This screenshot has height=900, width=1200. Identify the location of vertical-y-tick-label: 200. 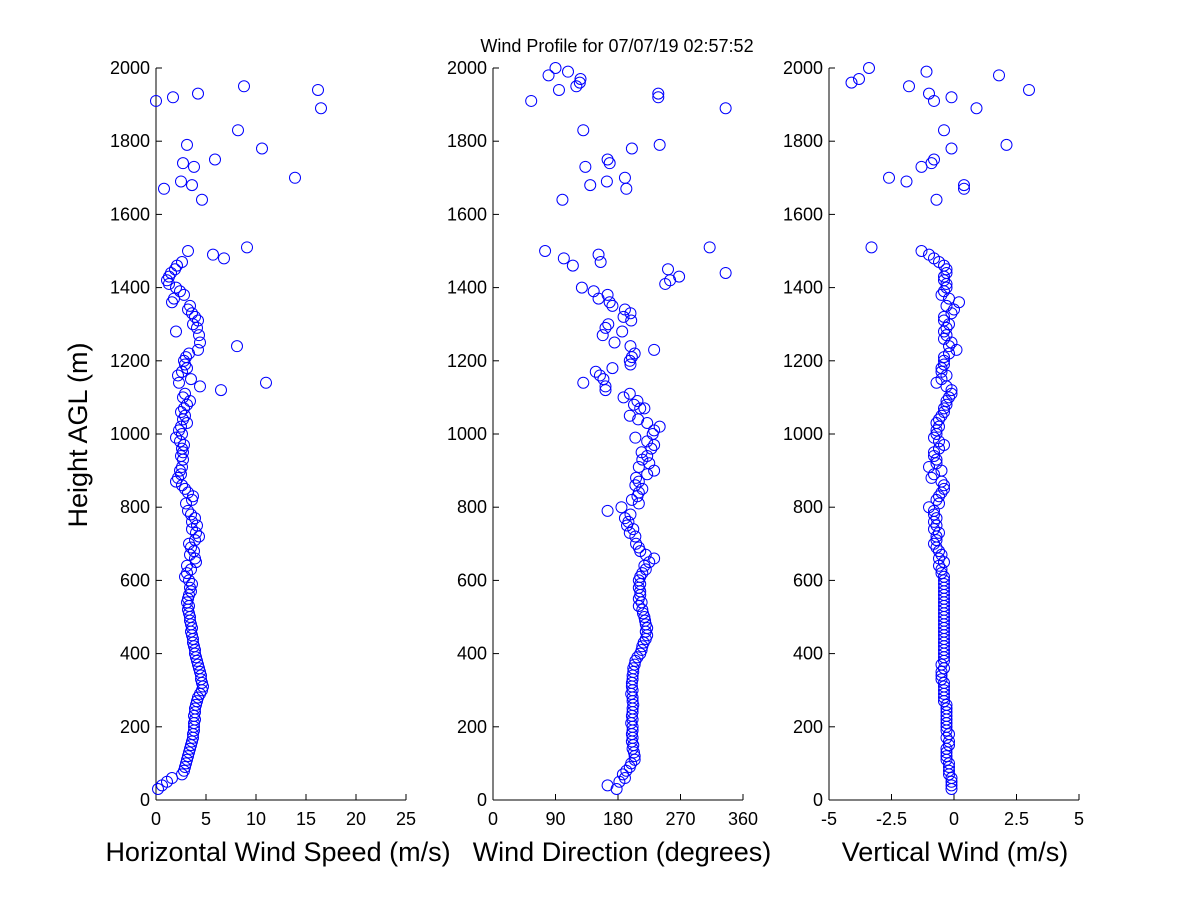
(808, 727).